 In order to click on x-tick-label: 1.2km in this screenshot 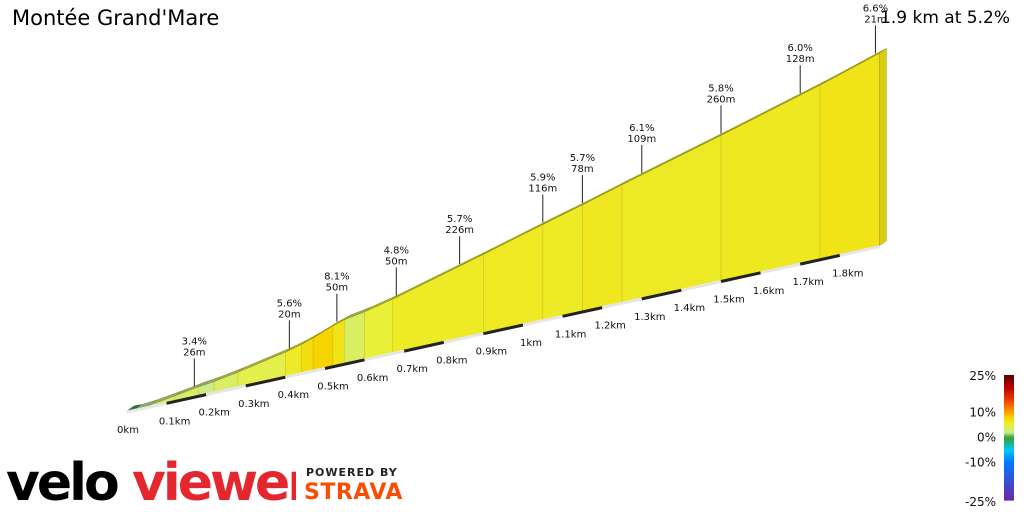, I will do `click(609, 326)`.